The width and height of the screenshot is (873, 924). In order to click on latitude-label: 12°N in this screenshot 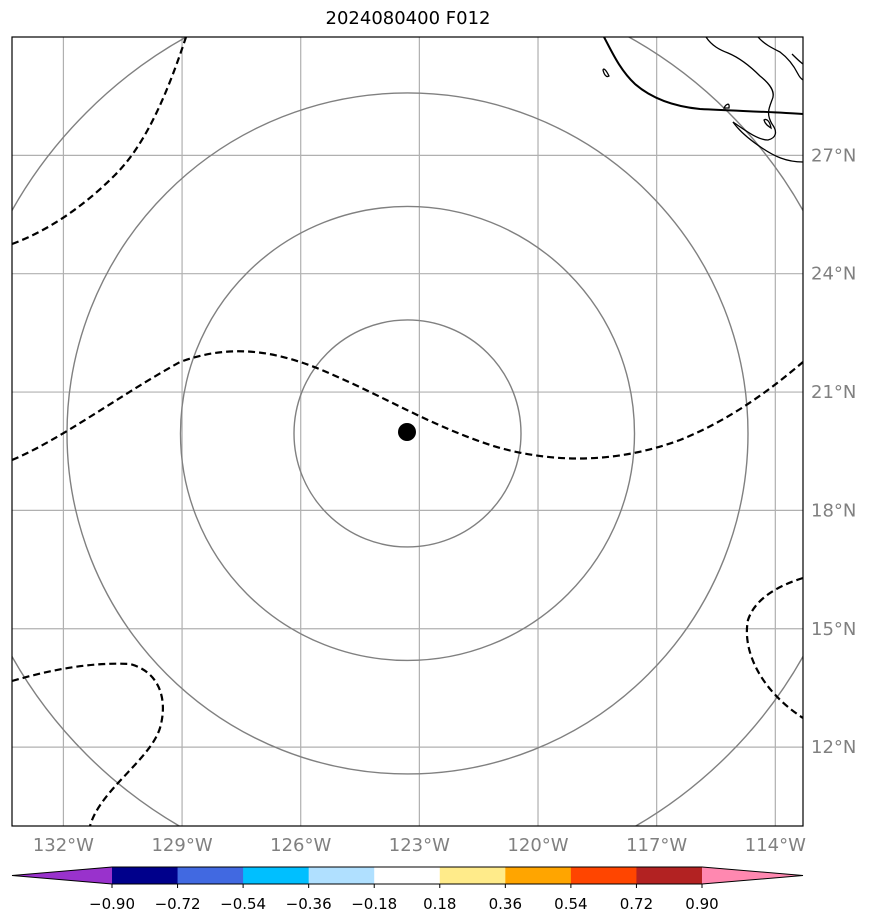, I will do `click(833, 747)`.